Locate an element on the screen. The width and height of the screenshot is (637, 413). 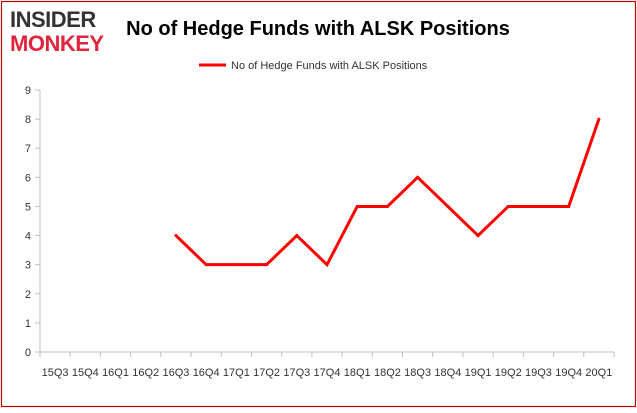
logo-line1: INSIDER is located at coordinates (53, 19).